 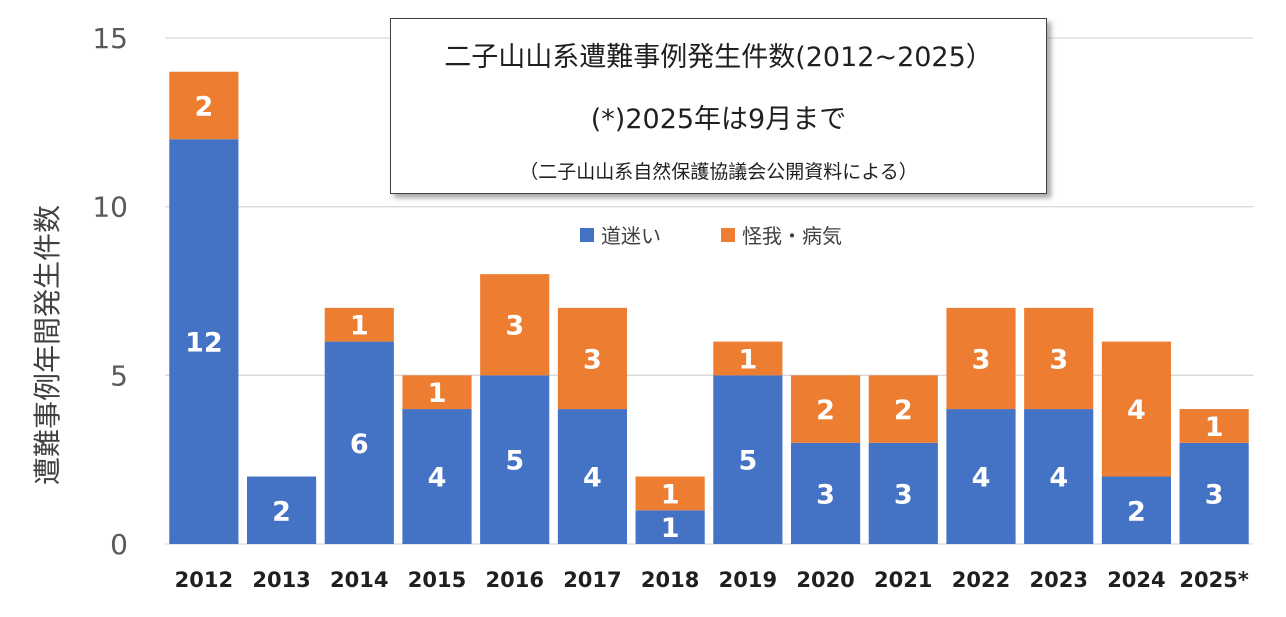 What do you see at coordinates (792, 236) in the screenshot?
I see `legend-label-injury-illness: 怪我・病気` at bounding box center [792, 236].